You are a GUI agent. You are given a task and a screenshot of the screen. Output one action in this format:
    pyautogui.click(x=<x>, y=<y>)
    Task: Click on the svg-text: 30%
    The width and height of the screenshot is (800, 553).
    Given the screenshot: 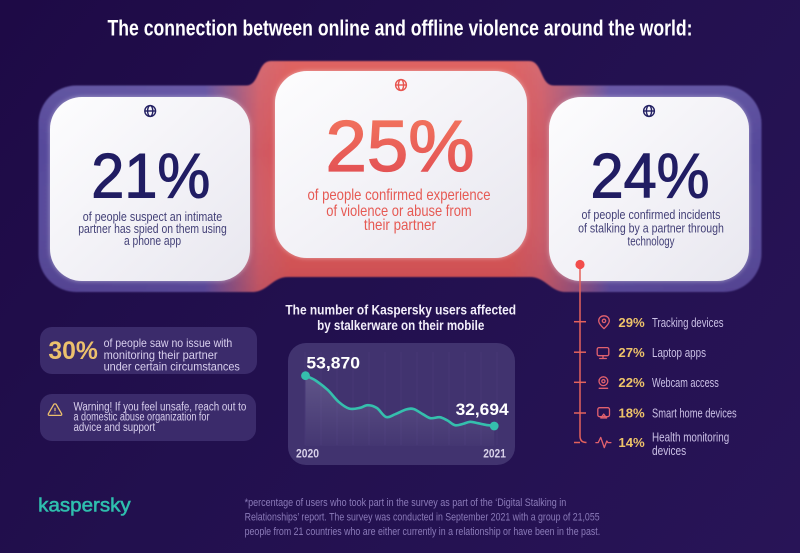 What is the action you would take?
    pyautogui.click(x=73, y=351)
    